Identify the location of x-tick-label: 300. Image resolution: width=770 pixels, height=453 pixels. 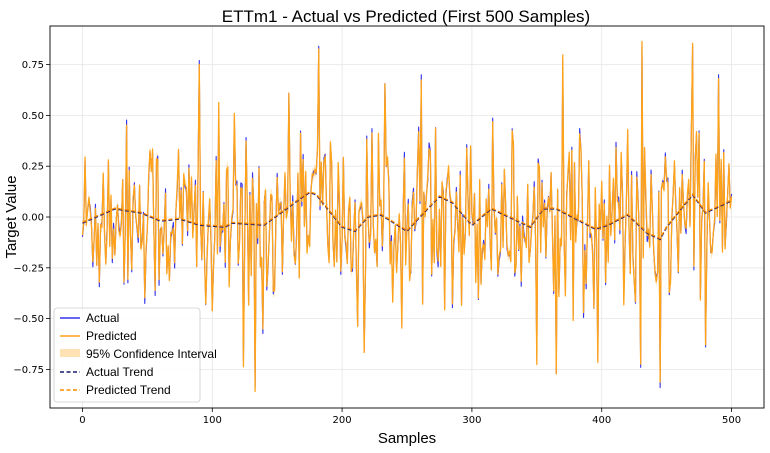
(471, 420).